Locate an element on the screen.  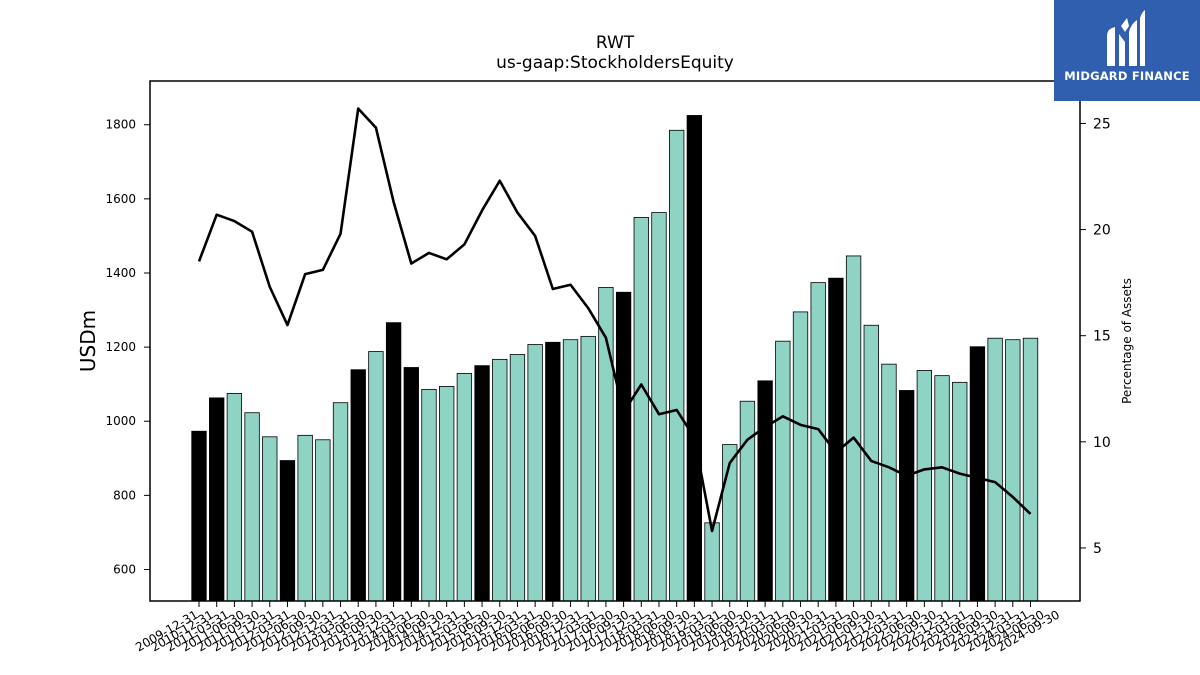
y2-tick-label: 20 is located at coordinates (1102, 231).